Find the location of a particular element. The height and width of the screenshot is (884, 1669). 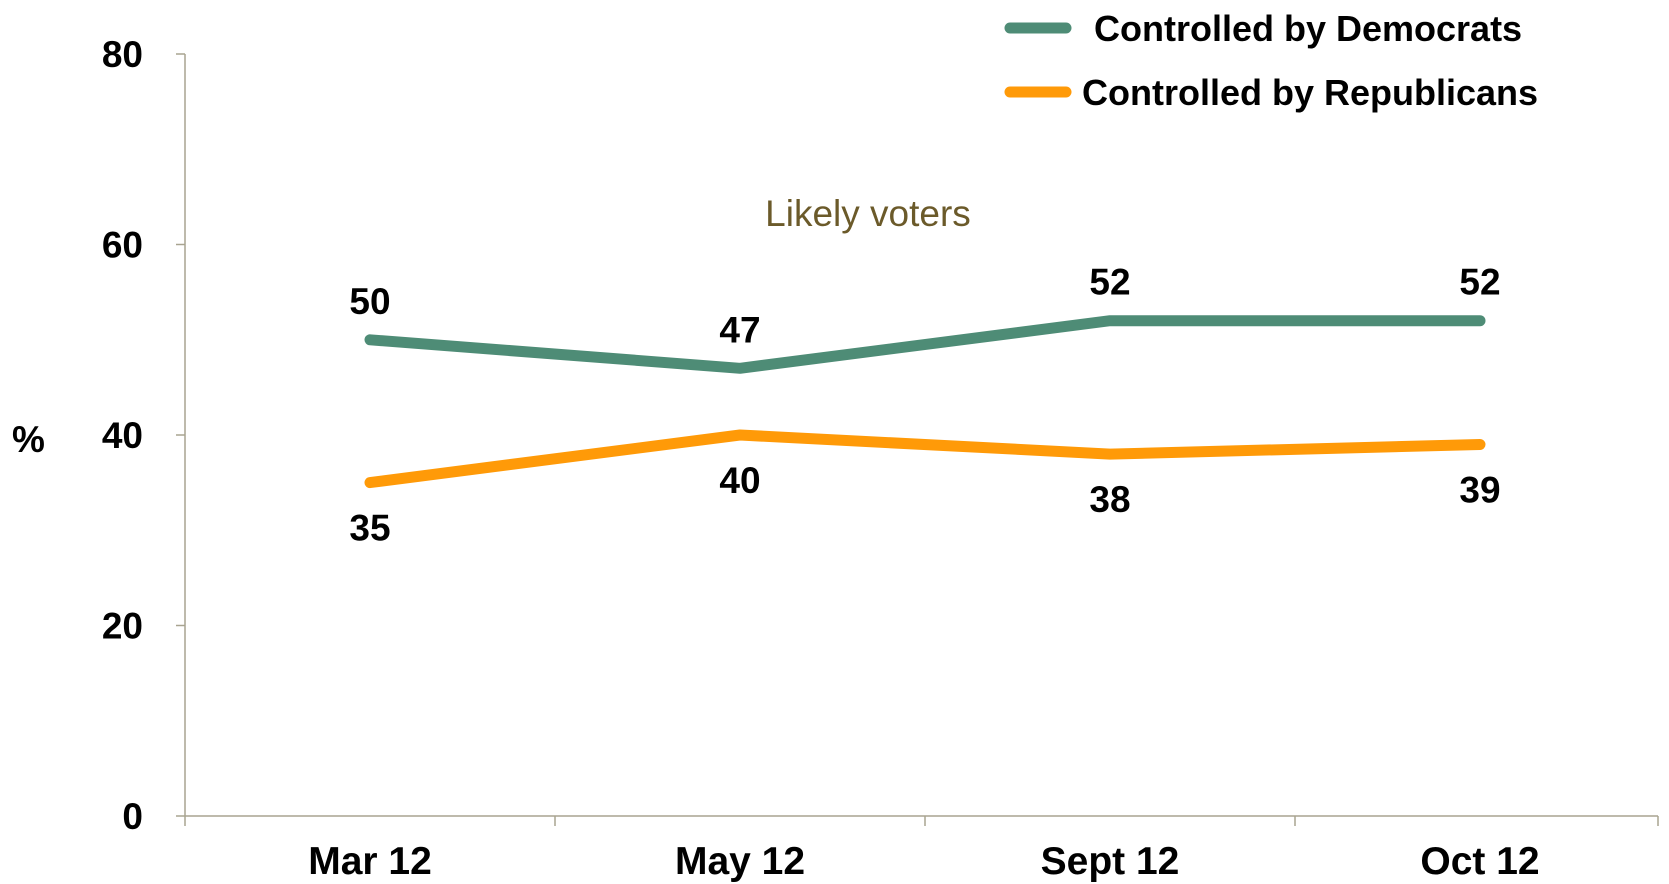

series-line-republicans is located at coordinates (925, 459).